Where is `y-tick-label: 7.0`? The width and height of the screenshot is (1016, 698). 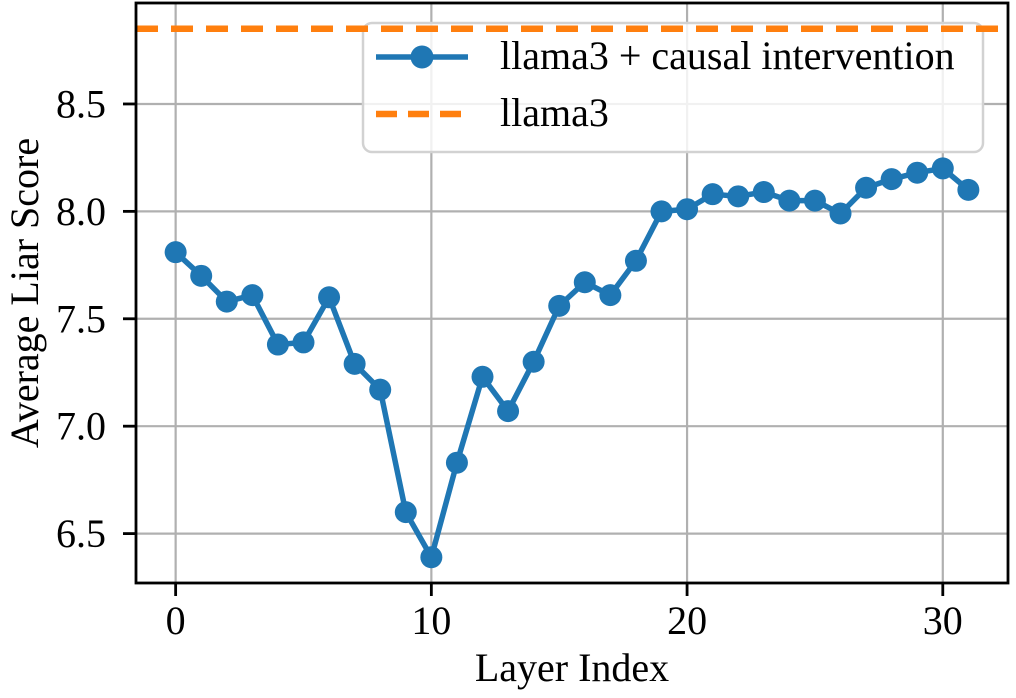
y-tick-label: 7.0 is located at coordinates (81, 426).